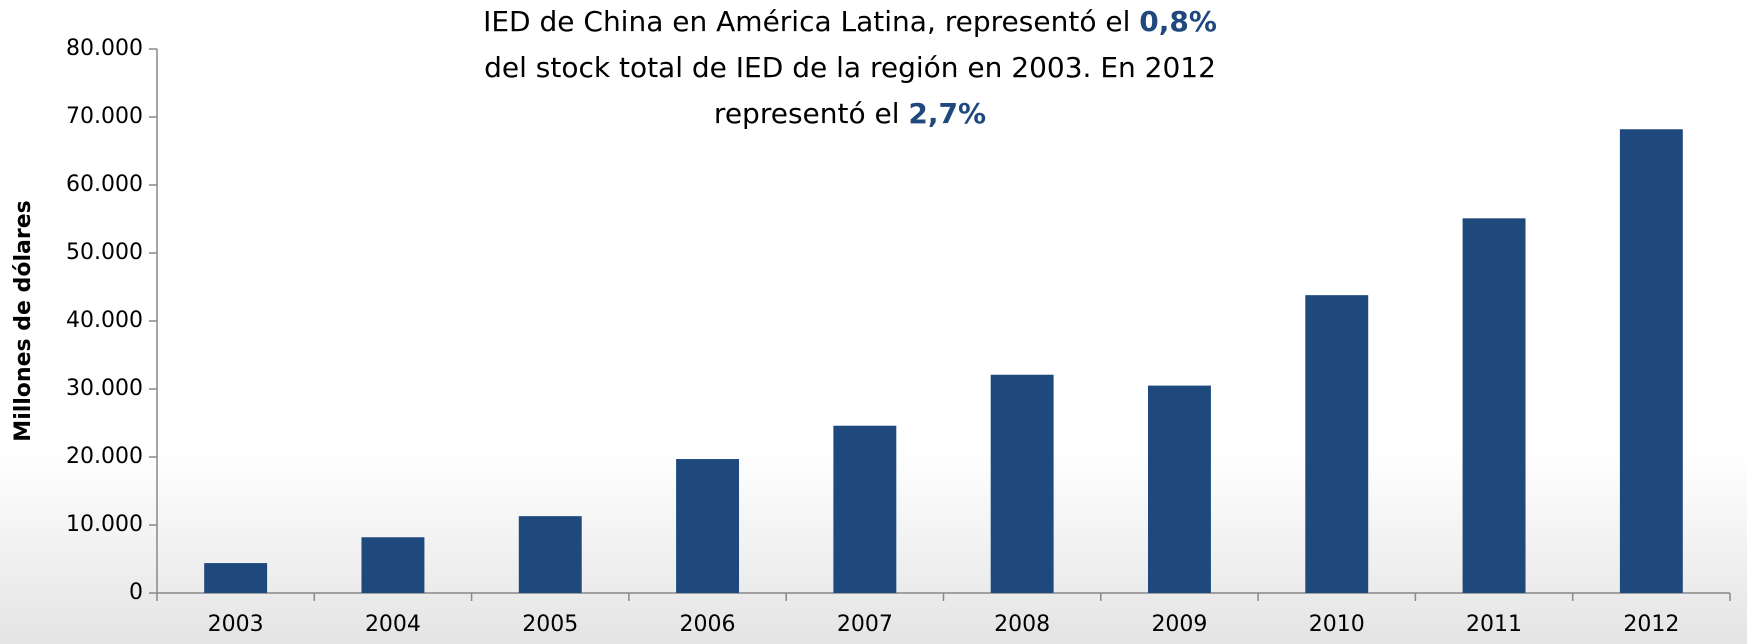  Describe the element at coordinates (104, 456) in the screenshot. I see `y-tick-label: 20.000` at that location.